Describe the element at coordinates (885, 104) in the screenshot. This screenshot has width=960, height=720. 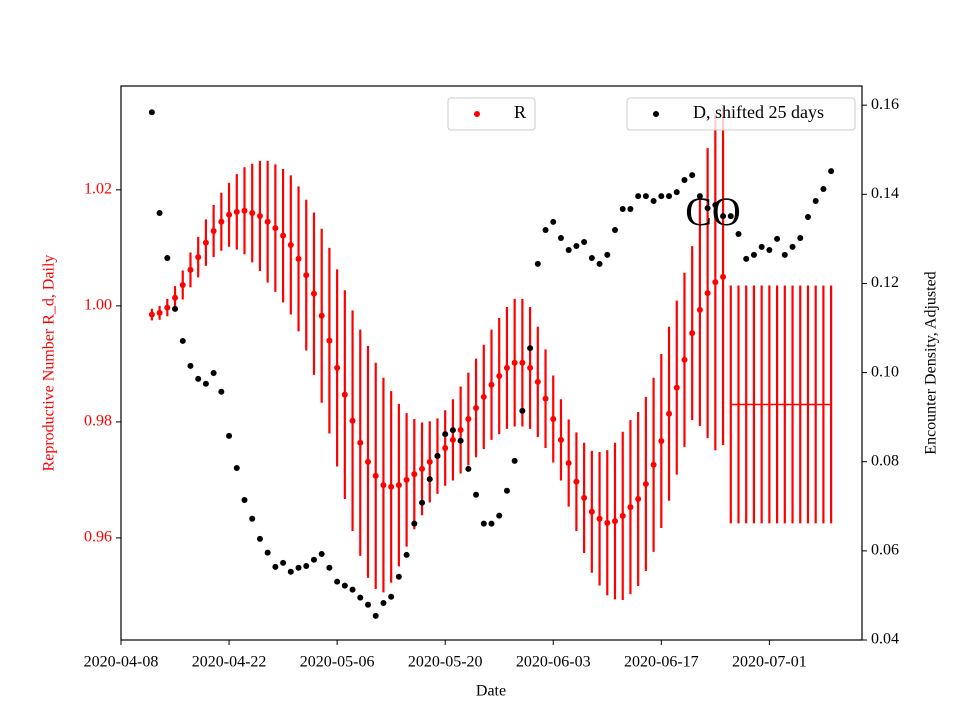
I see `y2-tick-label: 0.16` at that location.